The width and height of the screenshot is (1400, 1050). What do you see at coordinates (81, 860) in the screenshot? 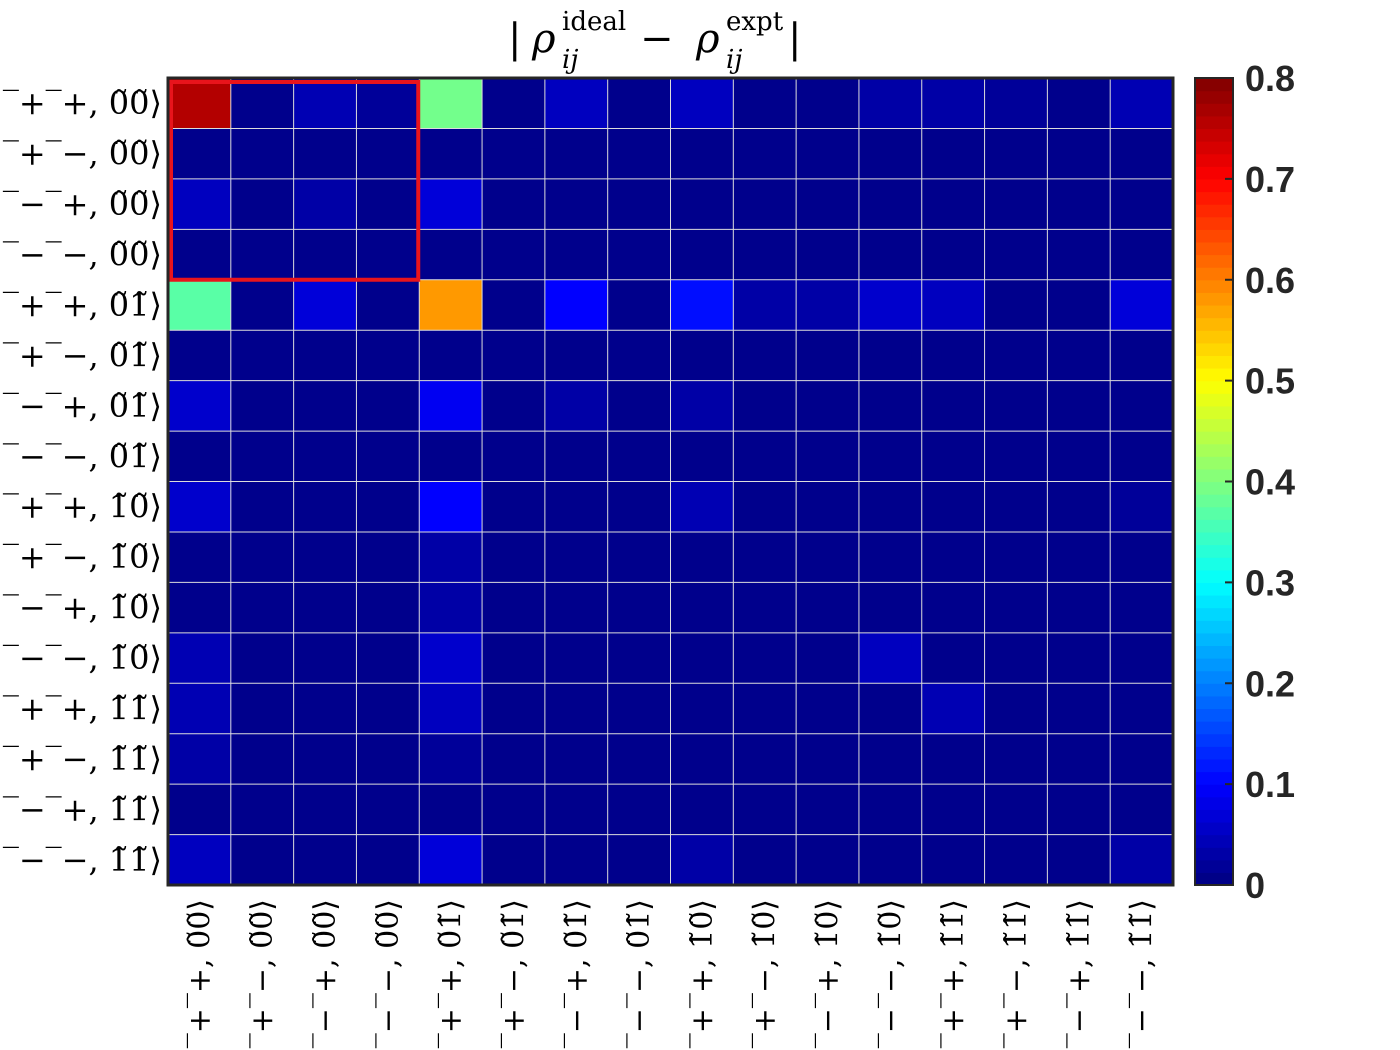
I see `row-tick-label: |‾−‾−, 1̃1̃⟩` at bounding box center [81, 860].